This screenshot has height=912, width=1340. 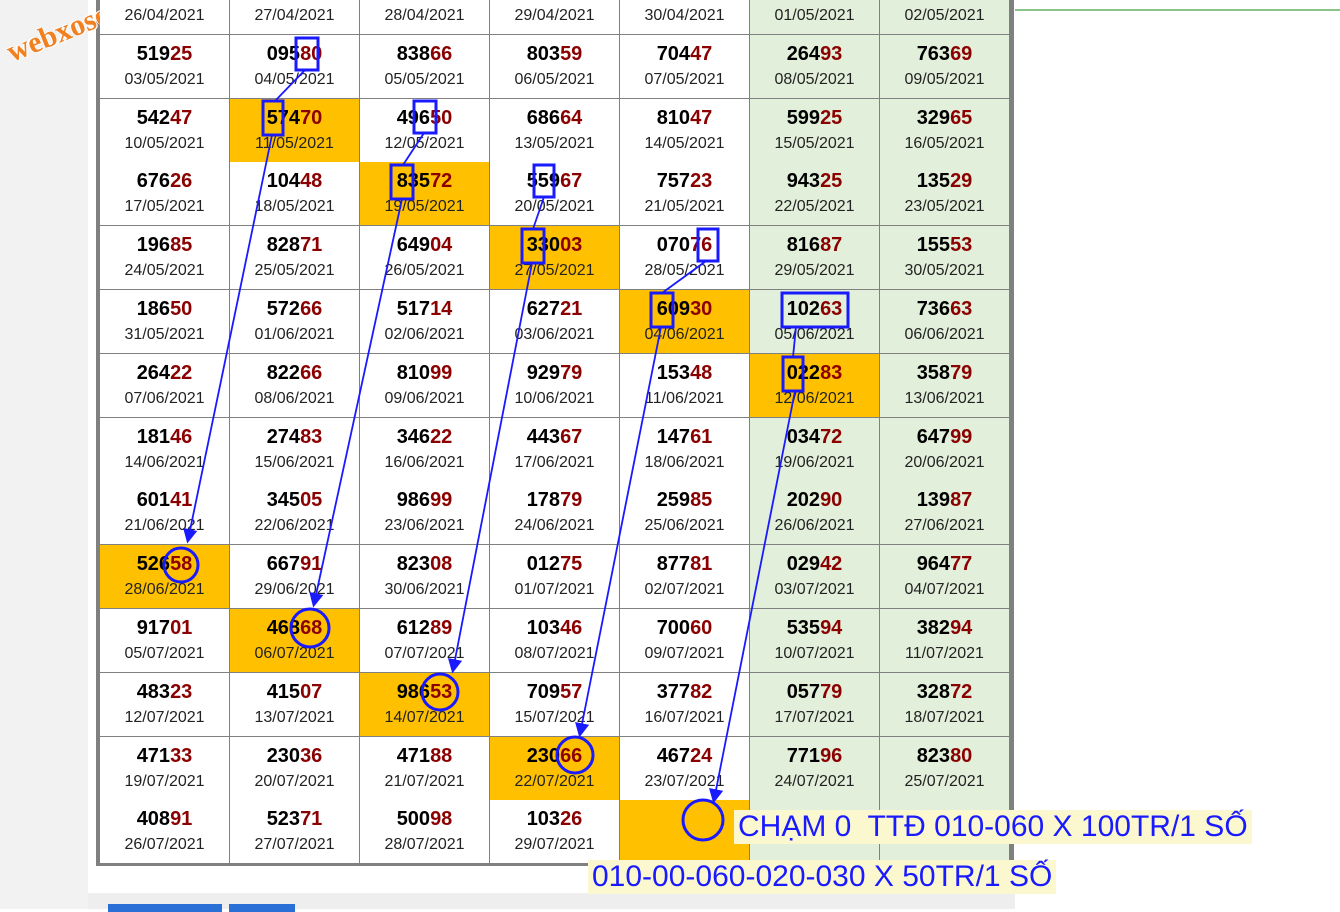 I want to click on number-head: 264, so click(x=803, y=53).